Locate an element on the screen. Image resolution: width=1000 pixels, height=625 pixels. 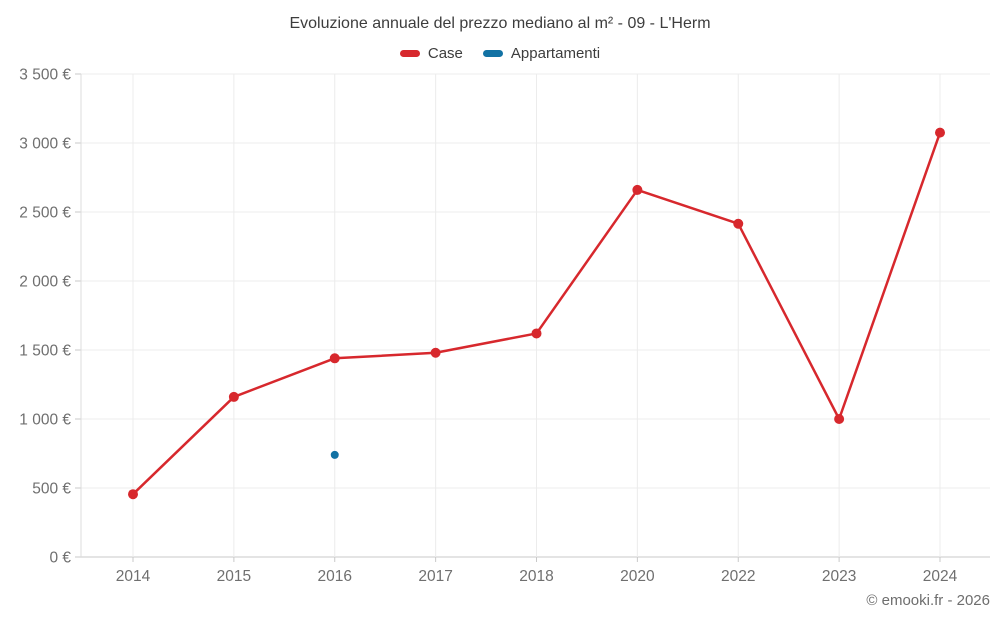
y-tick-label: 1 500 € is located at coordinates (45, 351).